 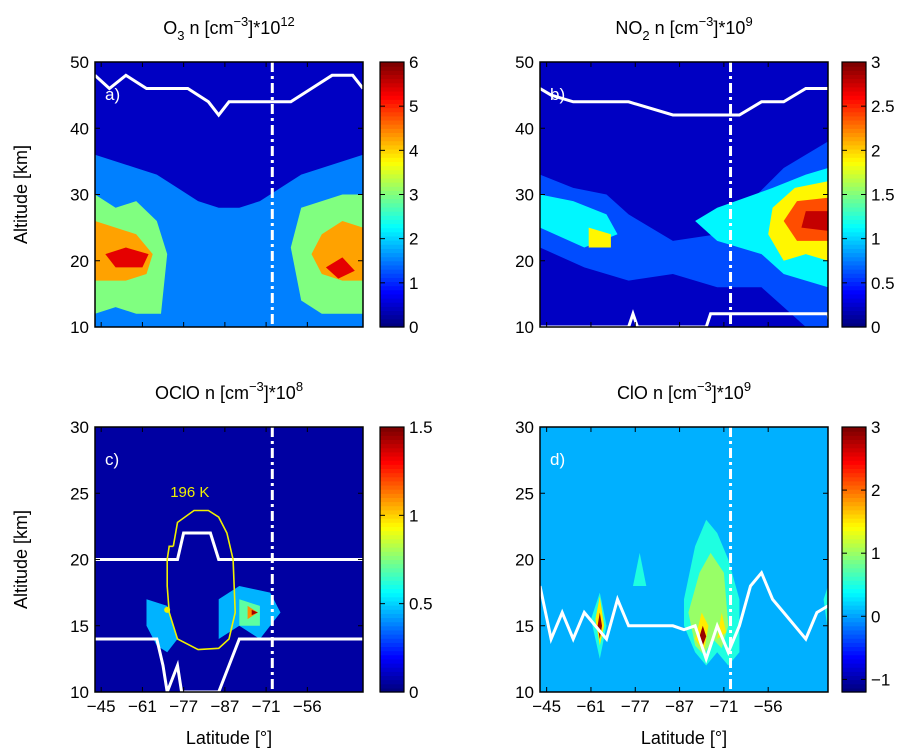 What do you see at coordinates (142, 706) in the screenshot?
I see `x-tick-label: −61` at bounding box center [142, 706].